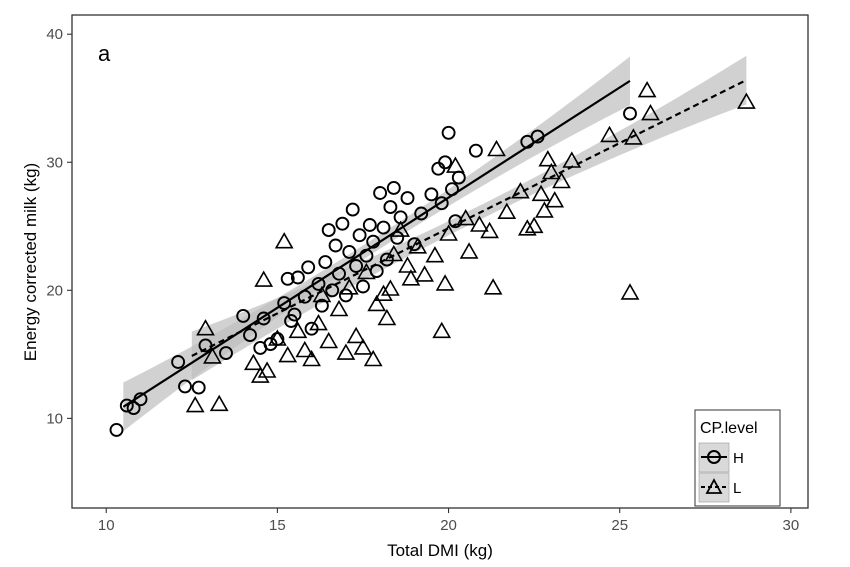  What do you see at coordinates (737, 458) in the screenshot?
I see `legend: CP.level H L` at bounding box center [737, 458].